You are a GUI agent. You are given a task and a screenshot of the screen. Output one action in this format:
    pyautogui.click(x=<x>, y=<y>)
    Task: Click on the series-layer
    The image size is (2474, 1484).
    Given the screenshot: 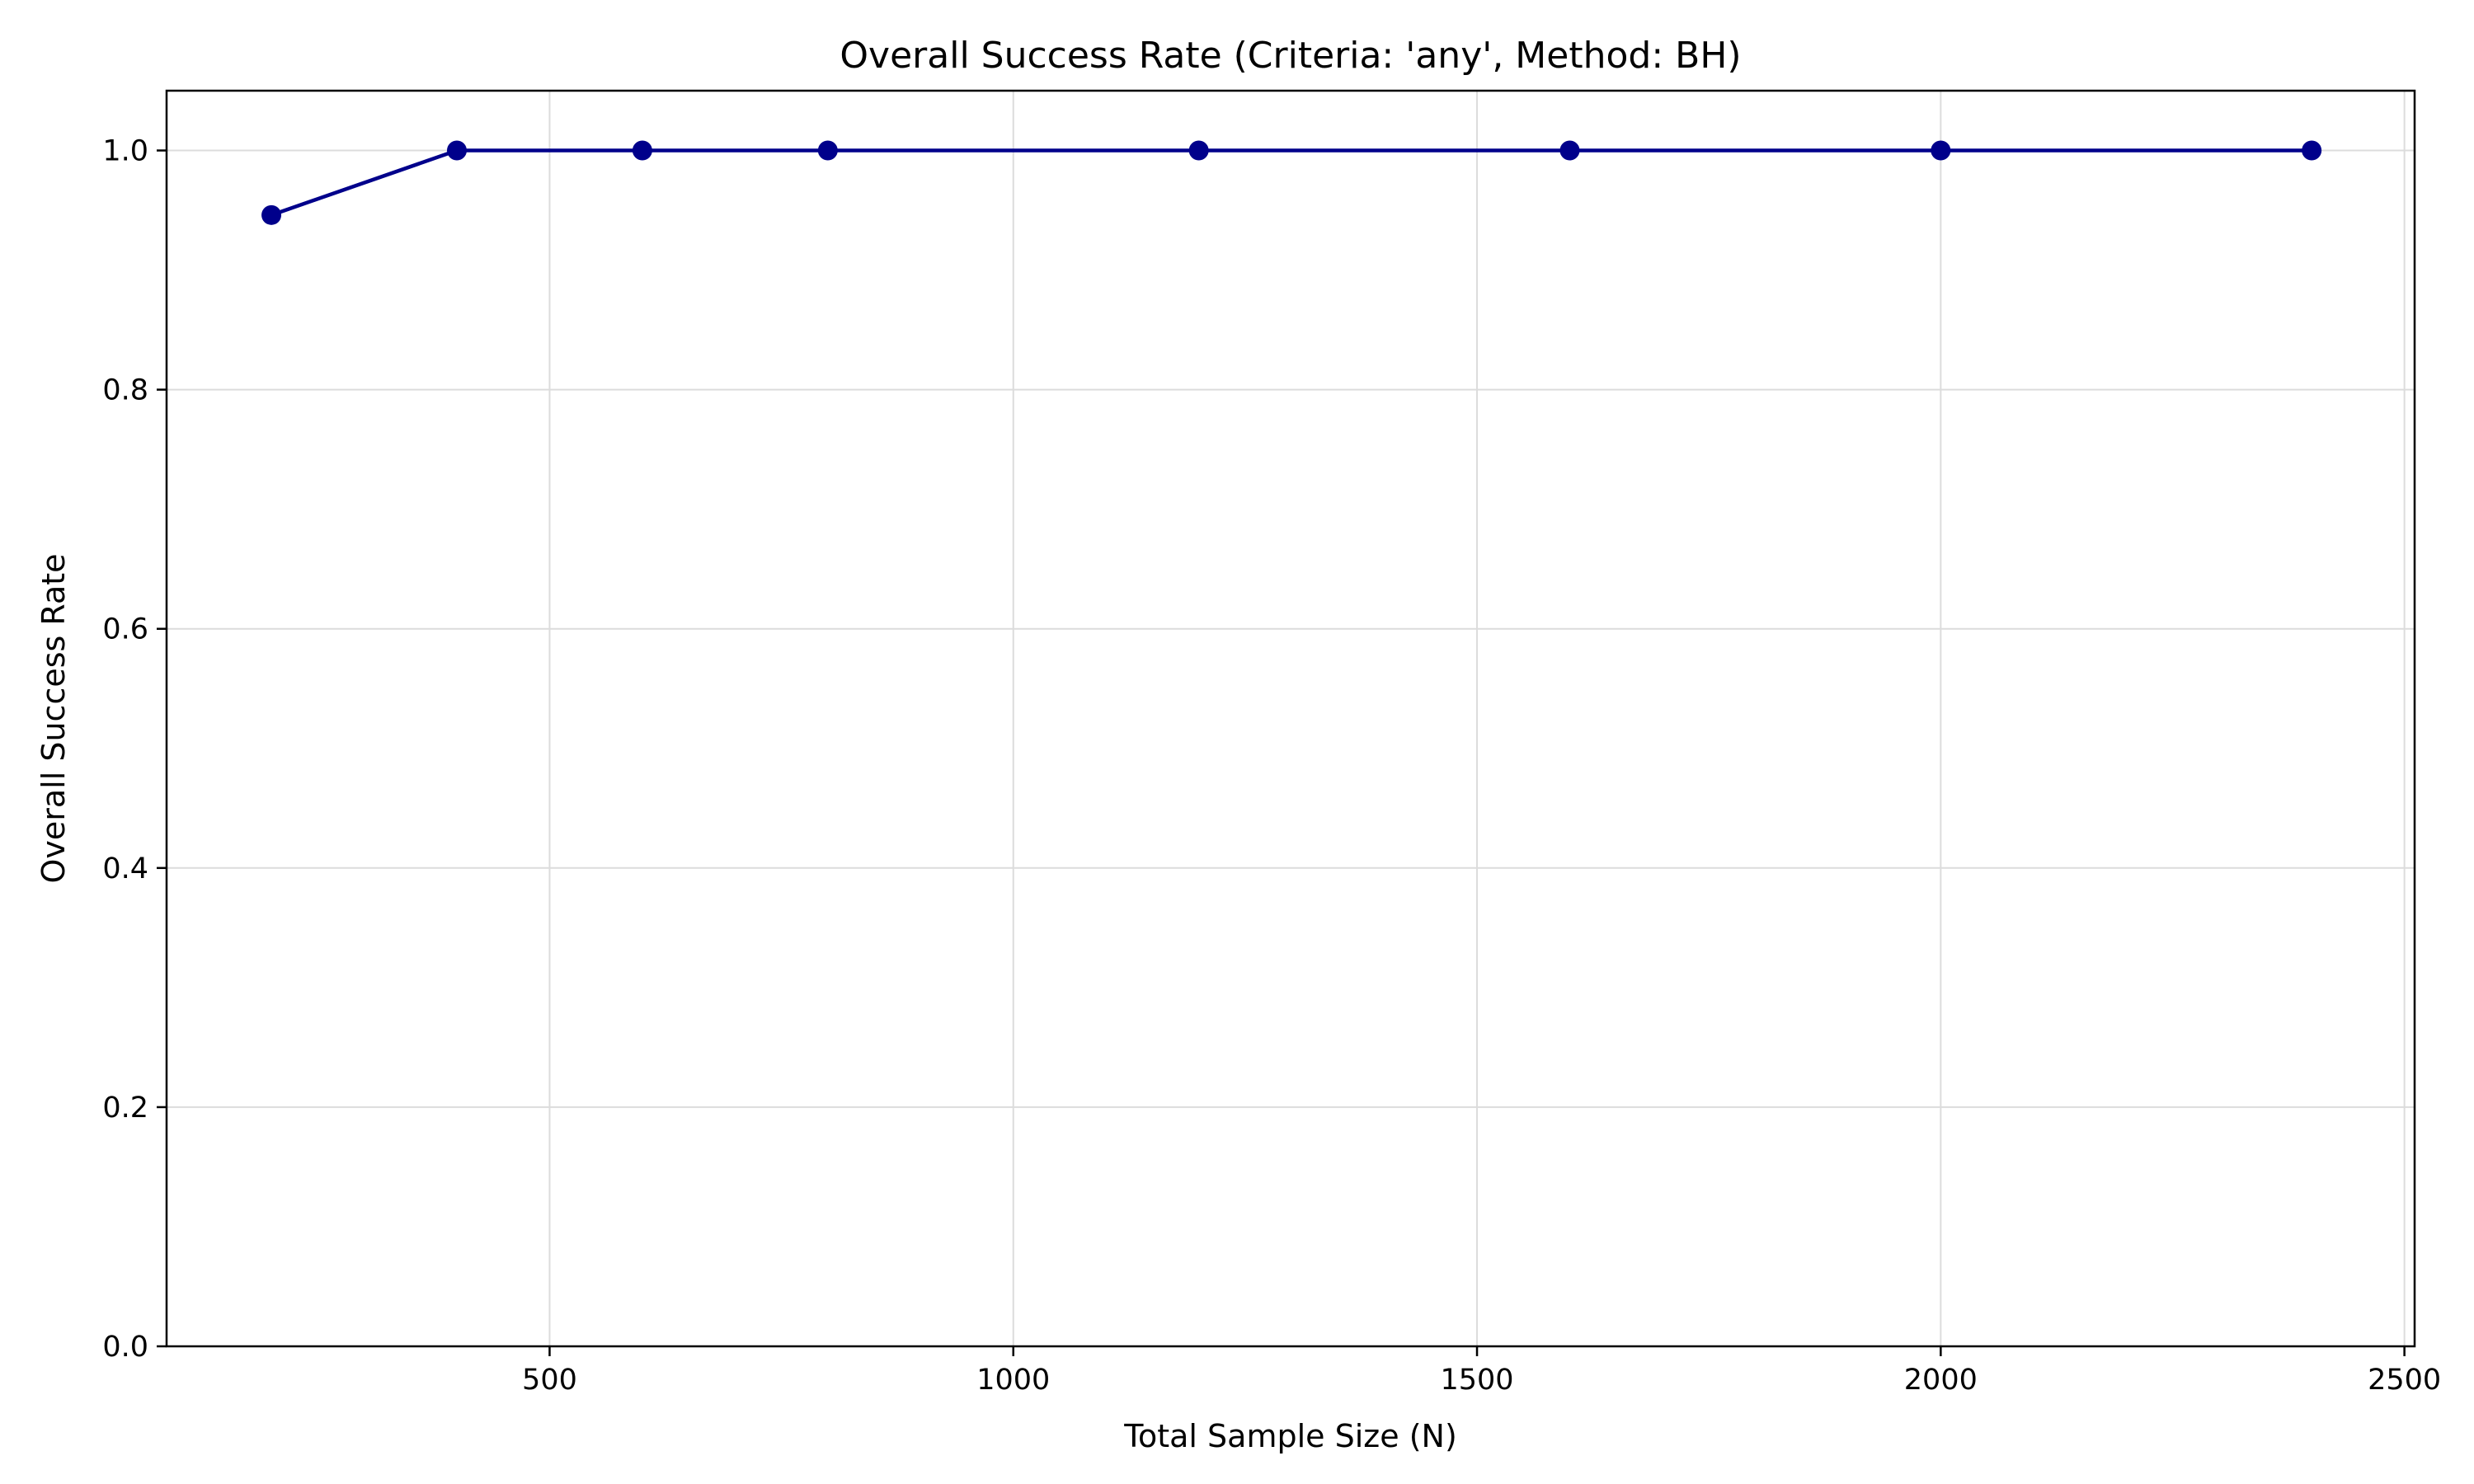 What is the action you would take?
    pyautogui.click(x=1291, y=182)
    